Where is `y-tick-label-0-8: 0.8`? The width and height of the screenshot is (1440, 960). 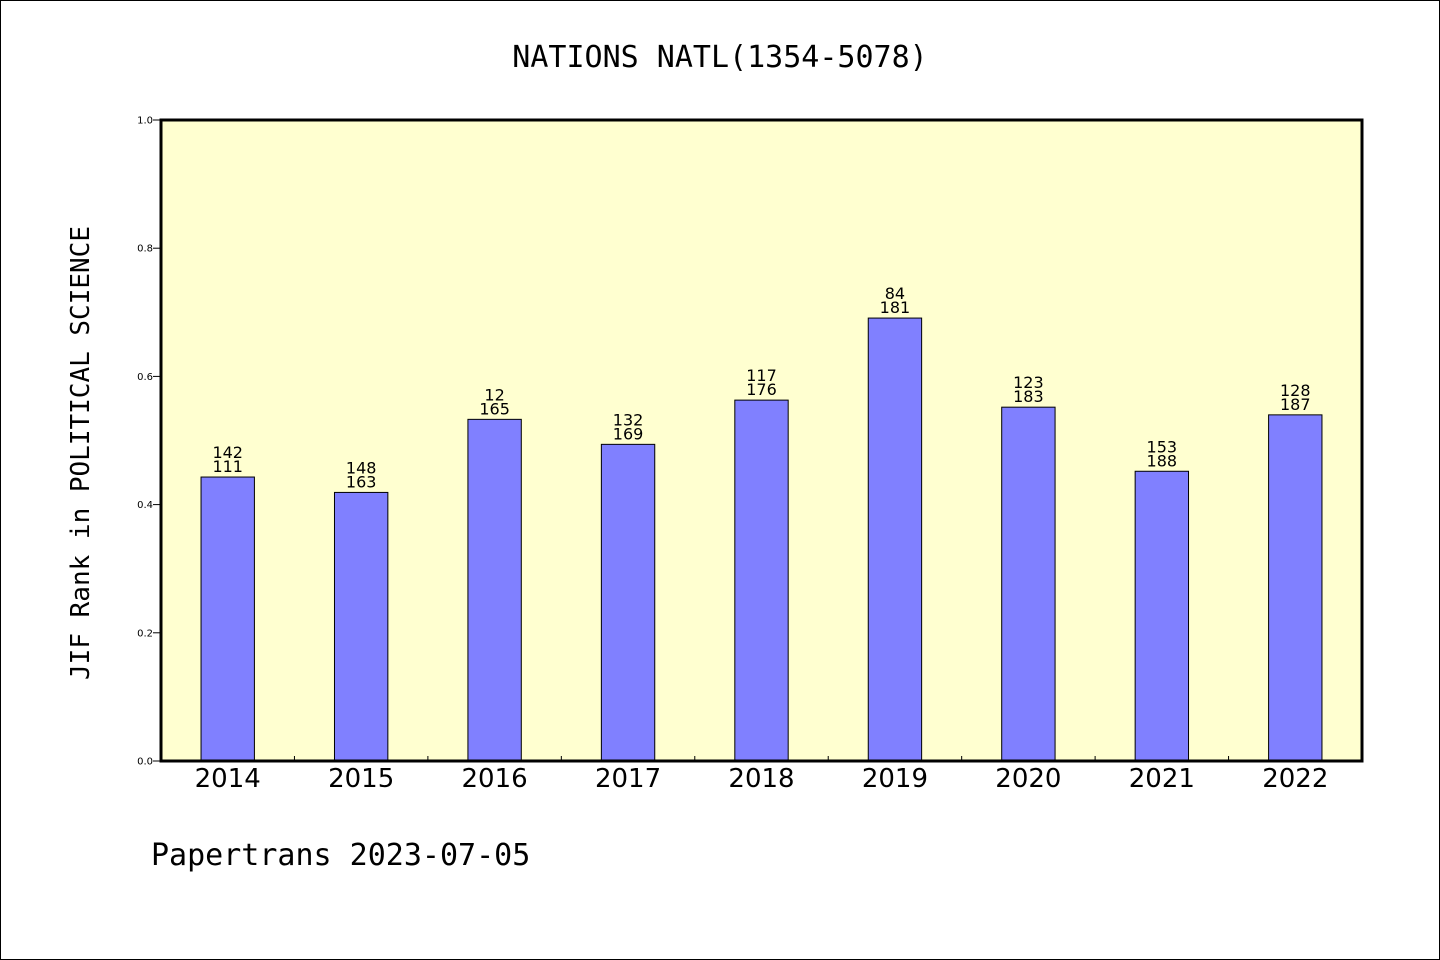 y-tick-label-0-8: 0.8 is located at coordinates (145, 249).